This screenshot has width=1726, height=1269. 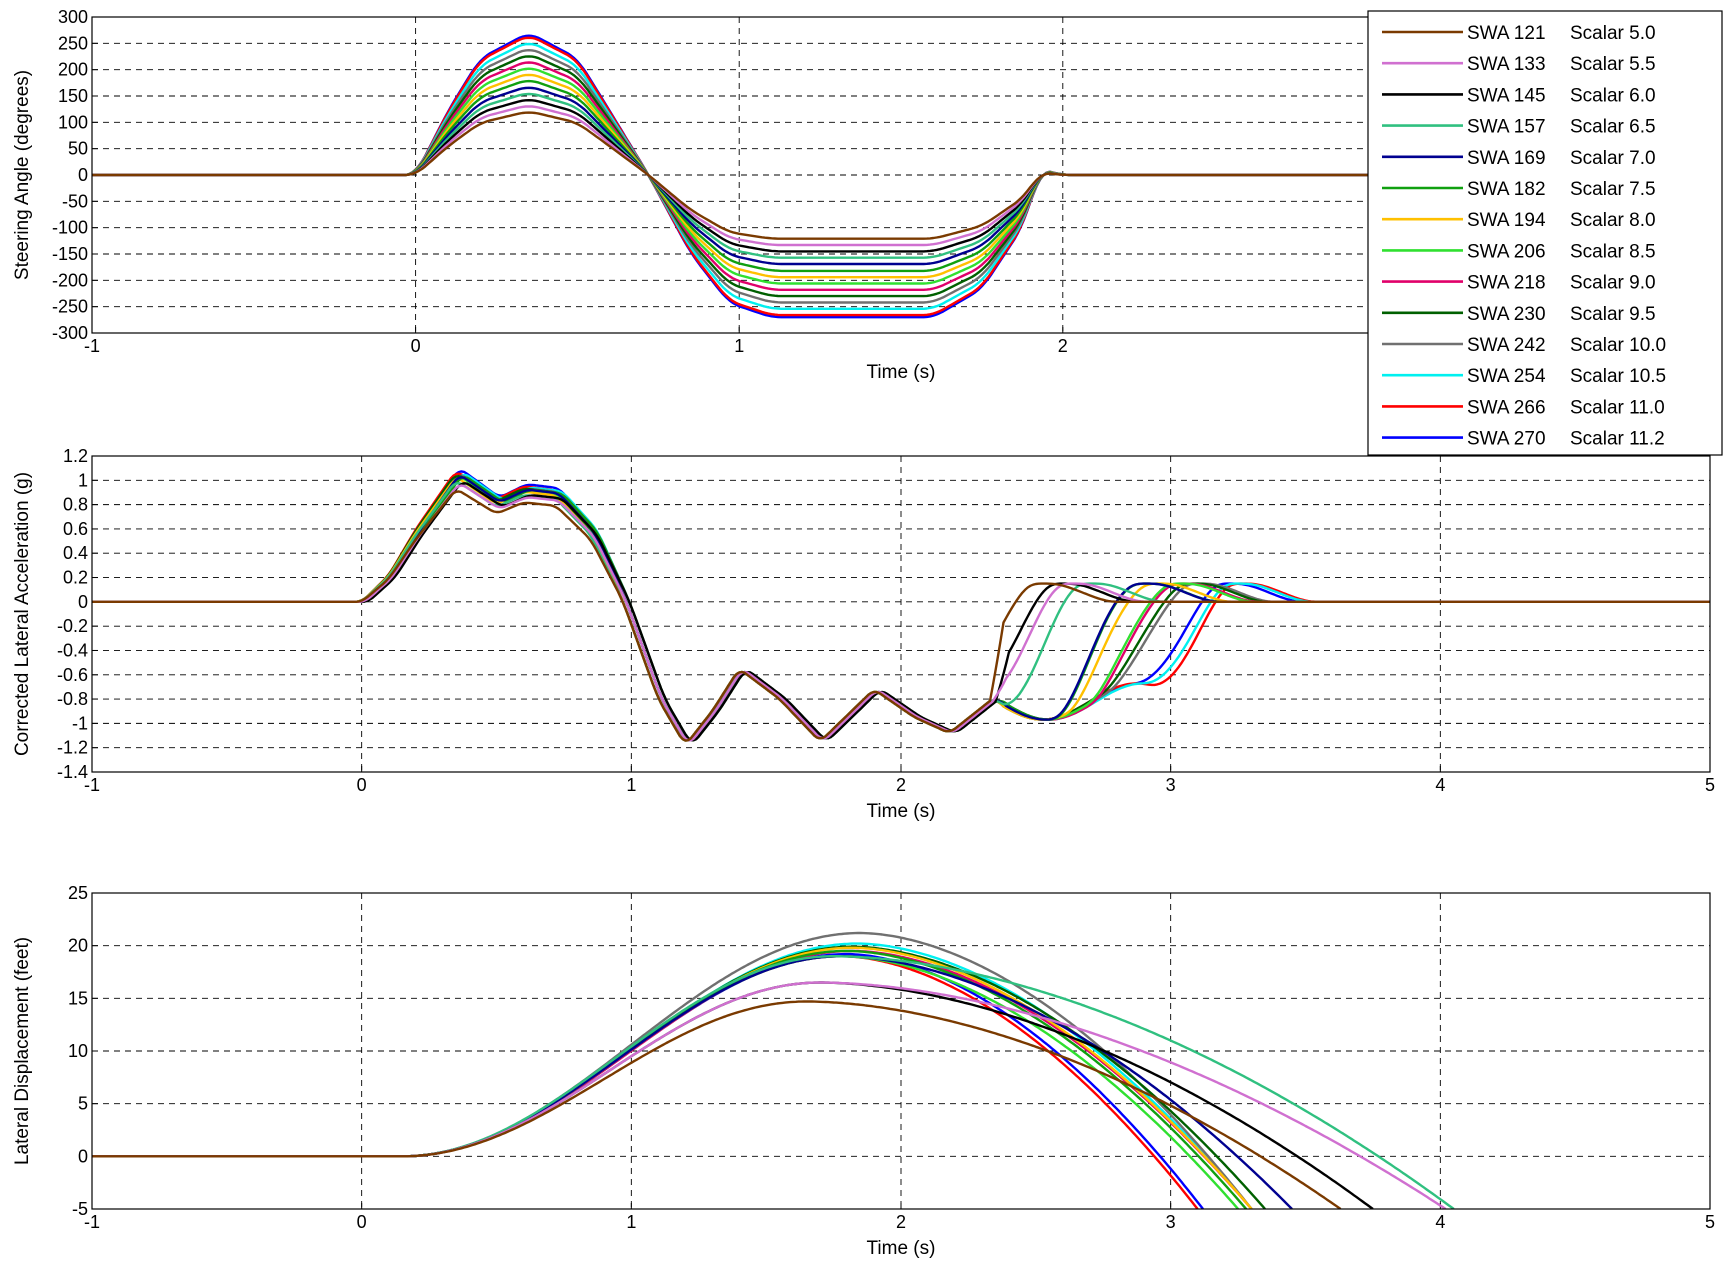 What do you see at coordinates (1506, 439) in the screenshot?
I see `legend-swa: SWA 270` at bounding box center [1506, 439].